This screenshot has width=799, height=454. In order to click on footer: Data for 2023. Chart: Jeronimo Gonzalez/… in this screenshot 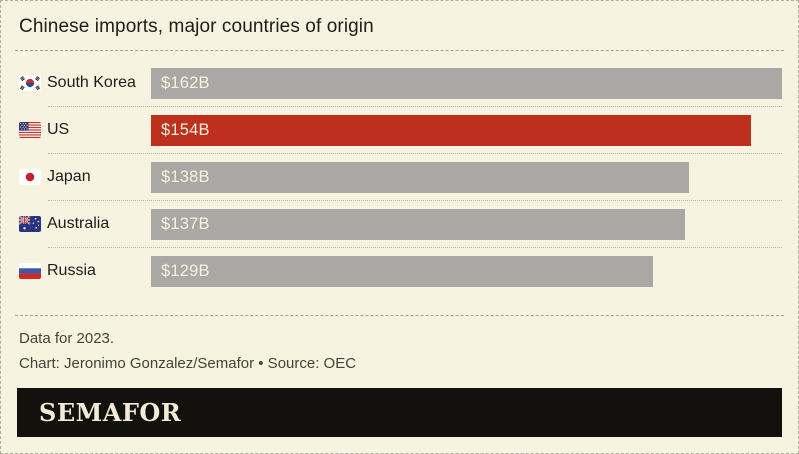, I will do `click(399, 350)`.